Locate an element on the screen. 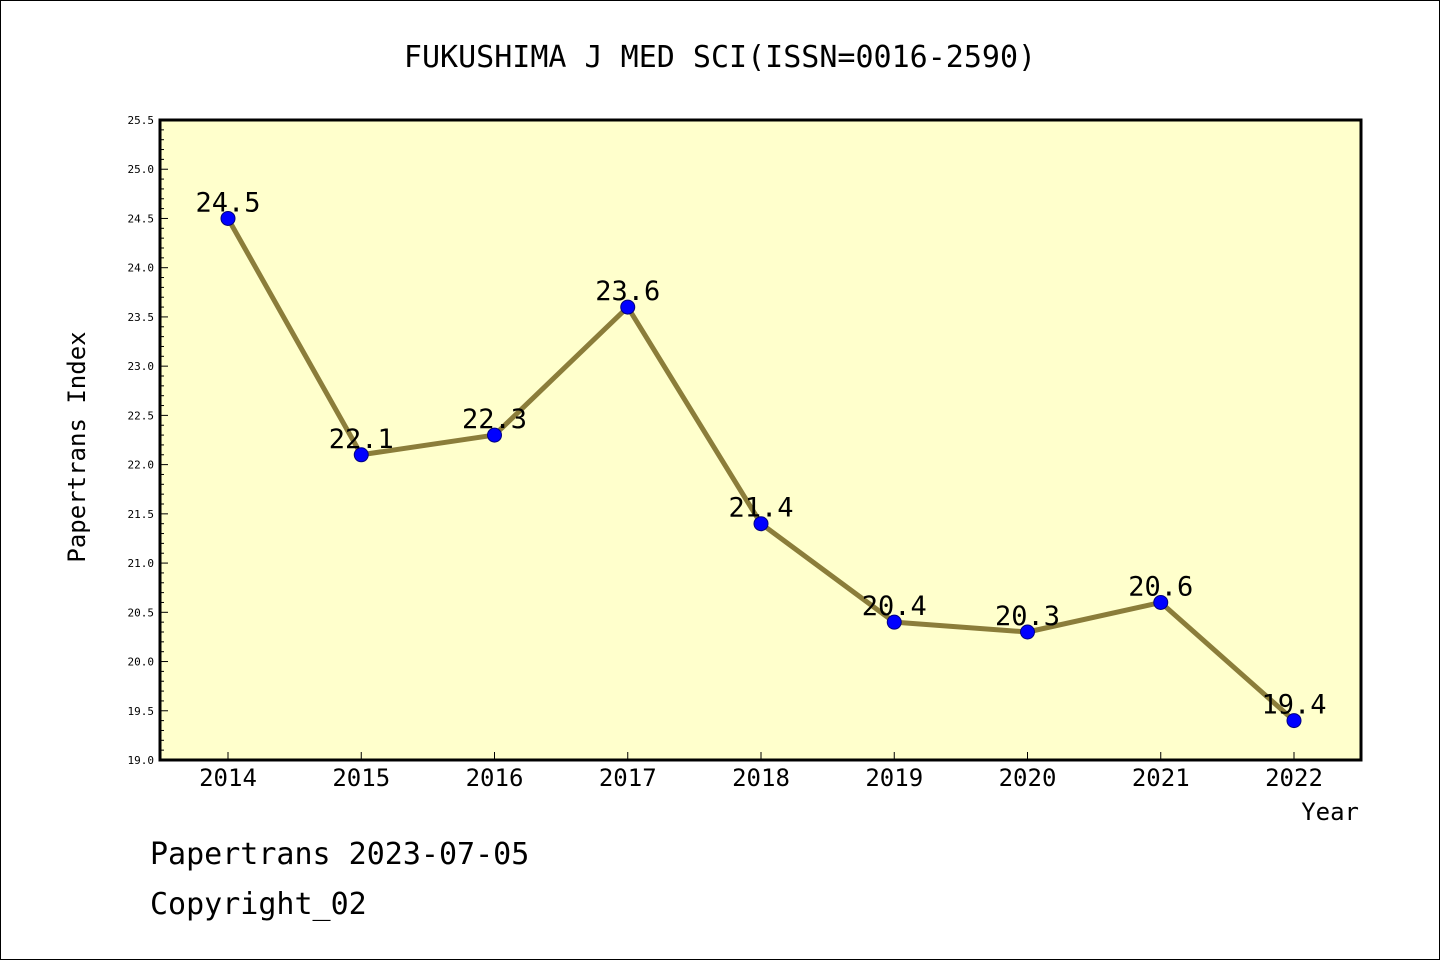  x-axis: 2014 2015 2016 2017 2018 2019 2020 2021 2022 is located at coordinates (761, 772).